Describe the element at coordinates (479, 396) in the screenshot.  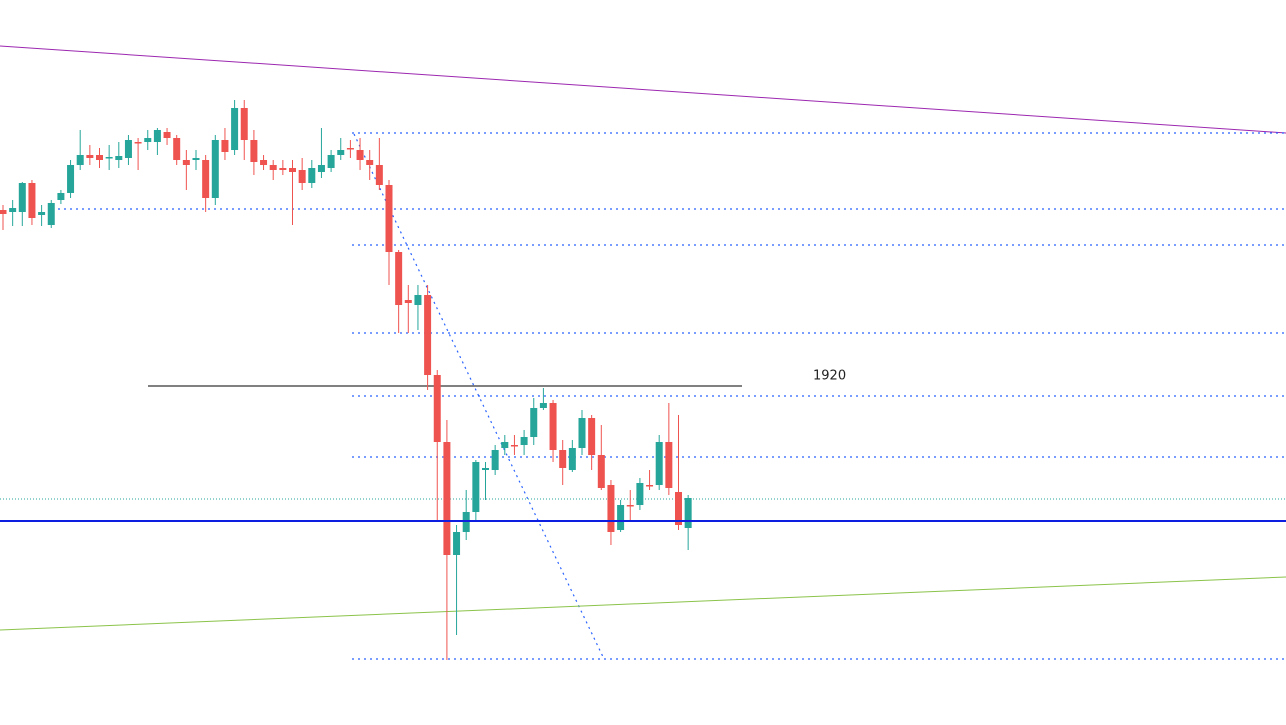
I see `fib-diagonal` at that location.